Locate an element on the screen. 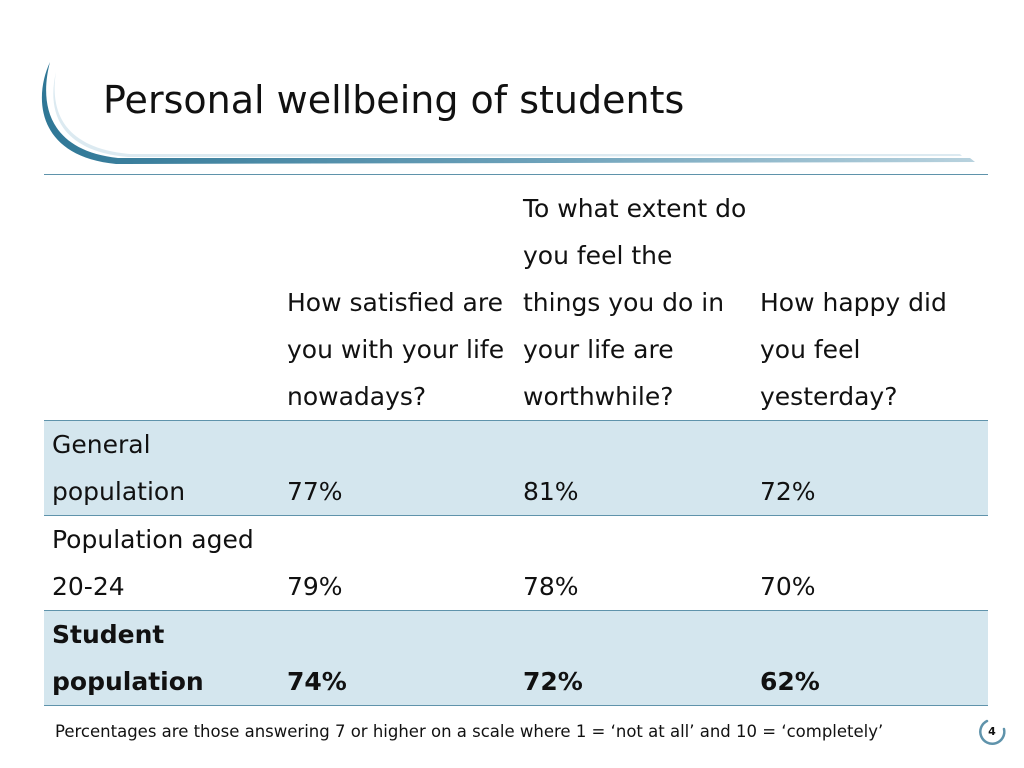  cell-satisfied: 79% is located at coordinates (315, 586).